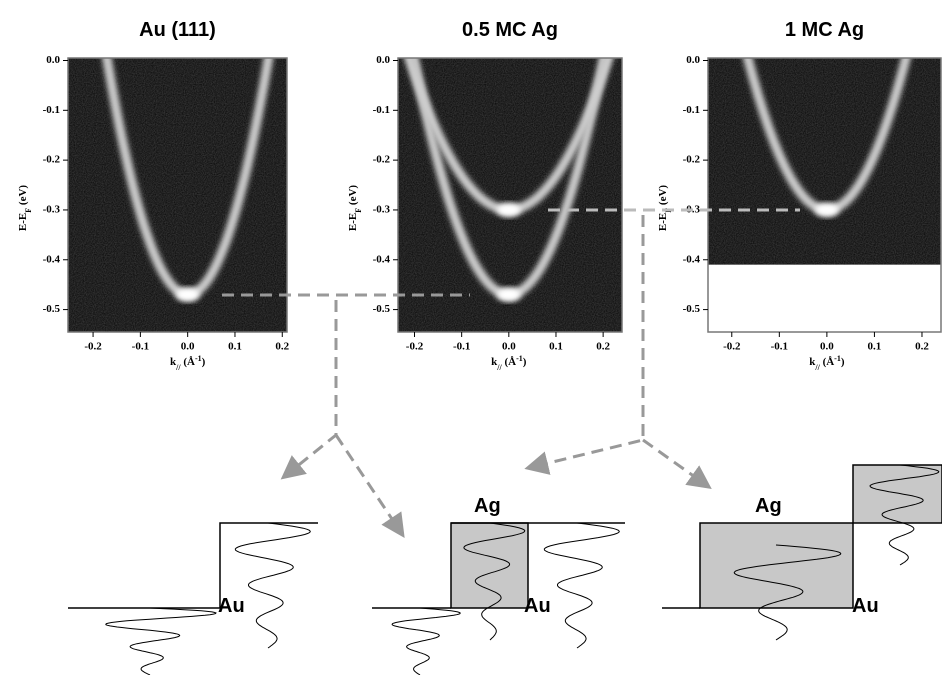  Describe the element at coordinates (177, 30) in the screenshot. I see `panel-title: Au (111)` at that location.